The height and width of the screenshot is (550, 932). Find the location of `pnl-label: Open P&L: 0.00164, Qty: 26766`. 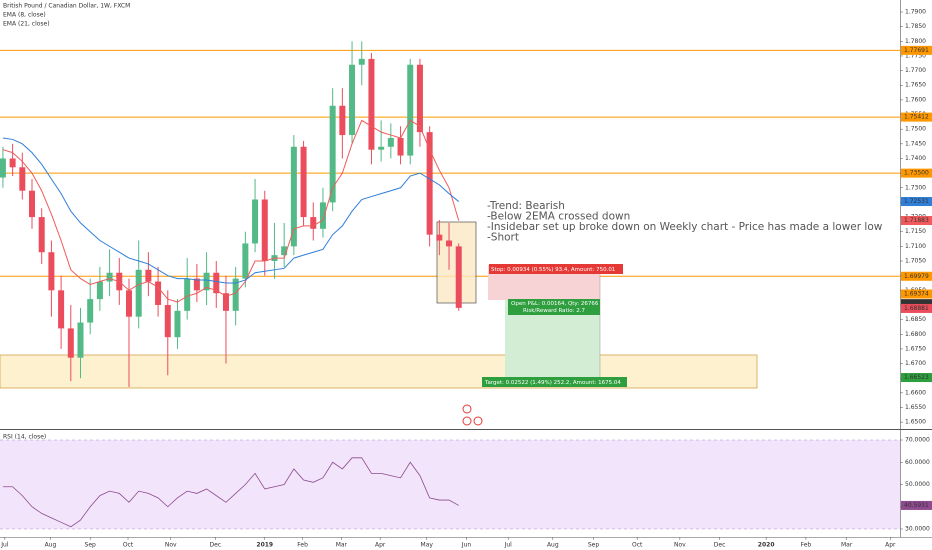

pnl-label: Open P&L: 0.00164, Qty: 26766 is located at coordinates (555, 304).